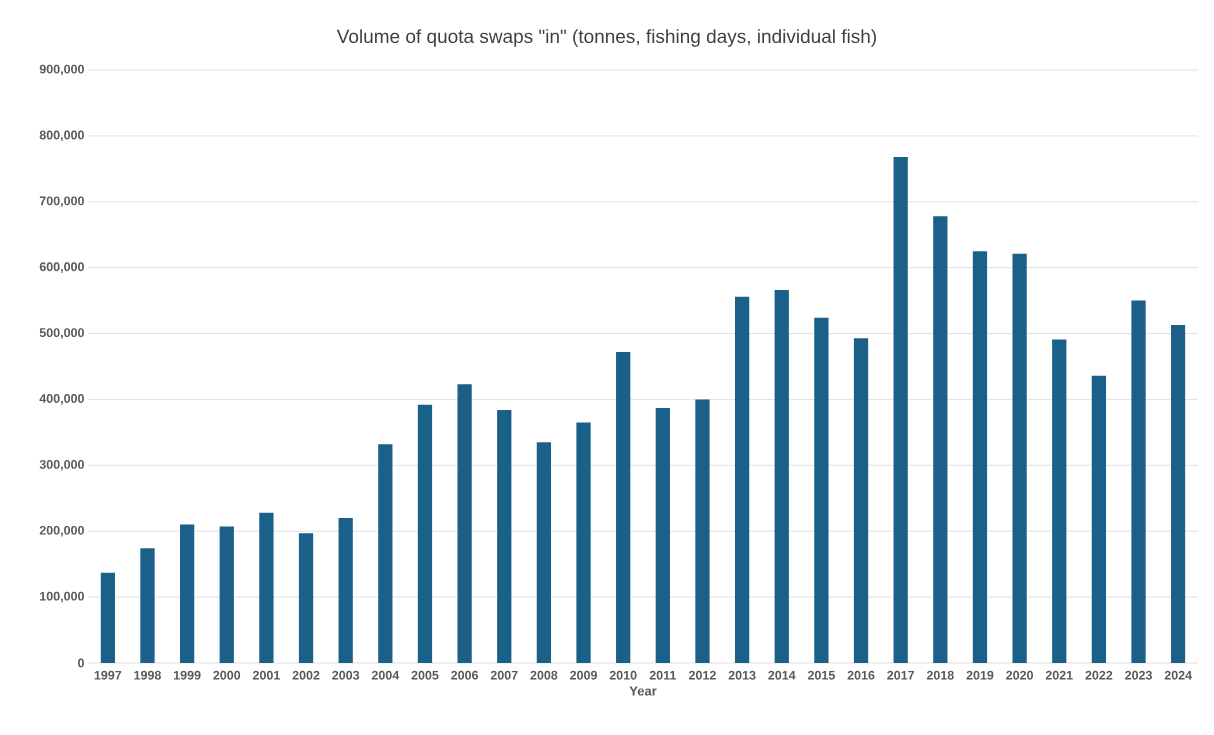 The image size is (1214, 735). Describe the element at coordinates (782, 675) in the screenshot. I see `x-tick-label: 2014` at that location.